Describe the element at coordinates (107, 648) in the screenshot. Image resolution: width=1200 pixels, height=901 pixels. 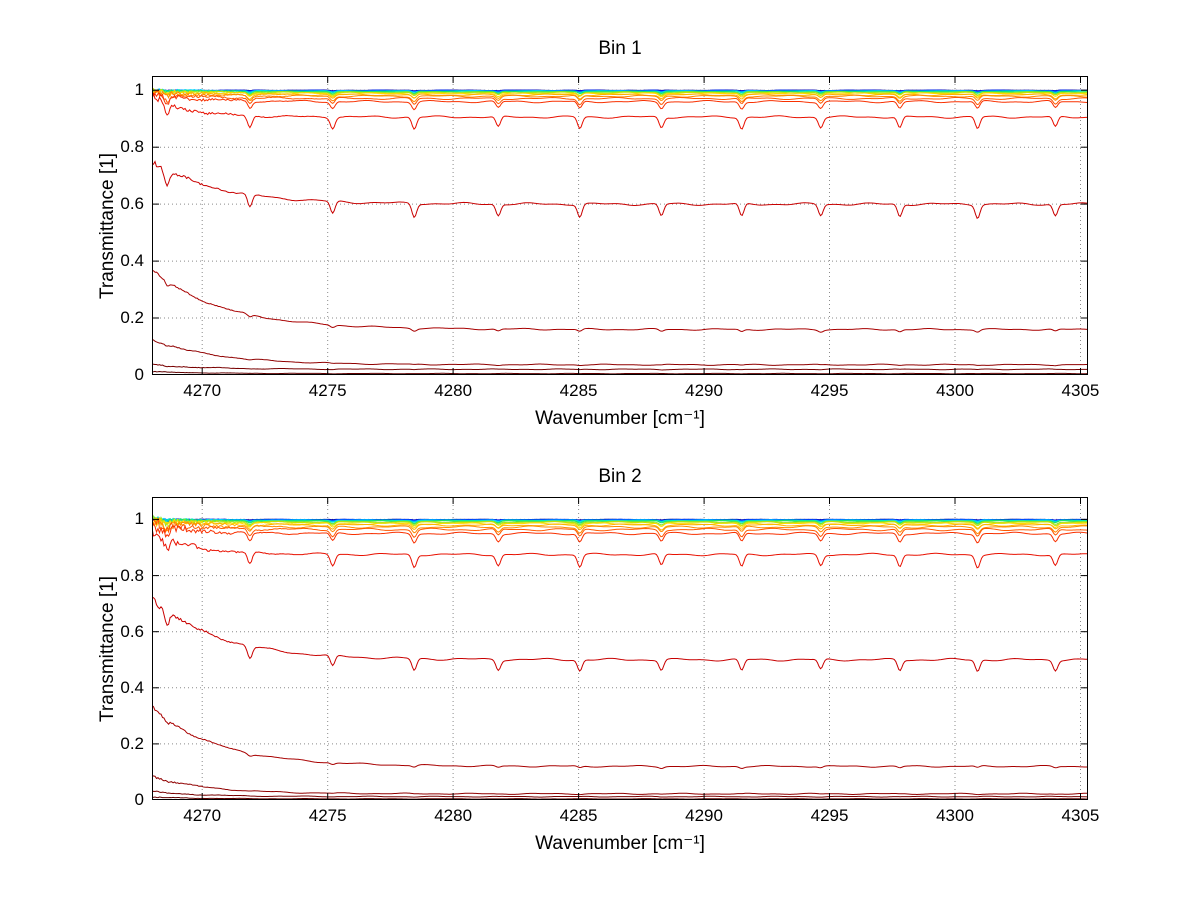
I see `y-axis-label-bin2: Transmittance [1]` at that location.